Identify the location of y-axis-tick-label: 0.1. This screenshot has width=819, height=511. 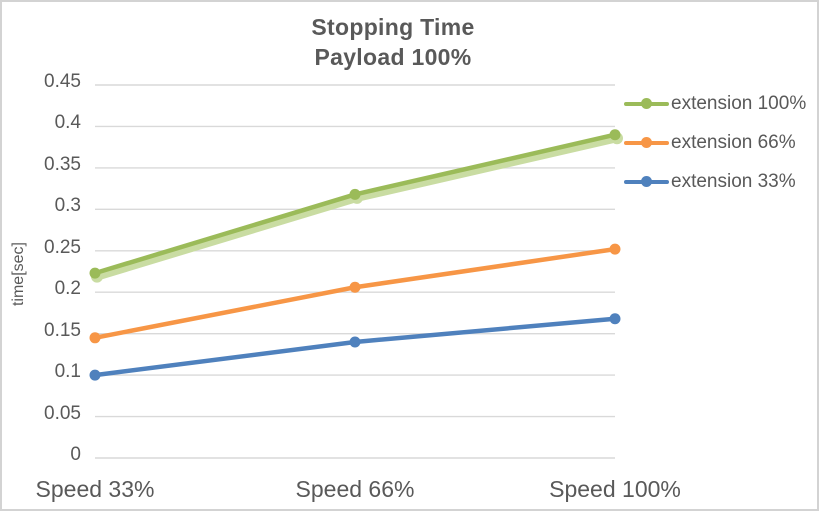
(67, 372).